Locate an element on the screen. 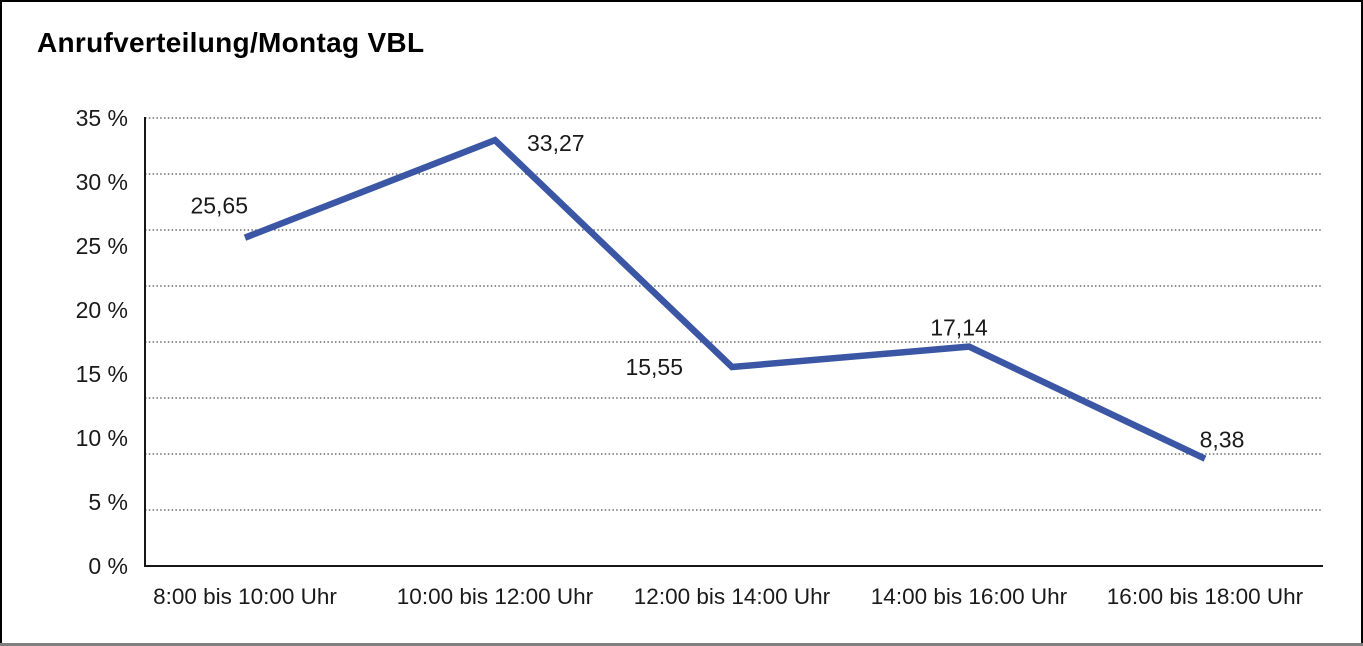 The width and height of the screenshot is (1363, 646). y-axis-labels: 35 % 30 % 25 % 20 % 15 % 10 % 5 % 0 % is located at coordinates (102, 342).